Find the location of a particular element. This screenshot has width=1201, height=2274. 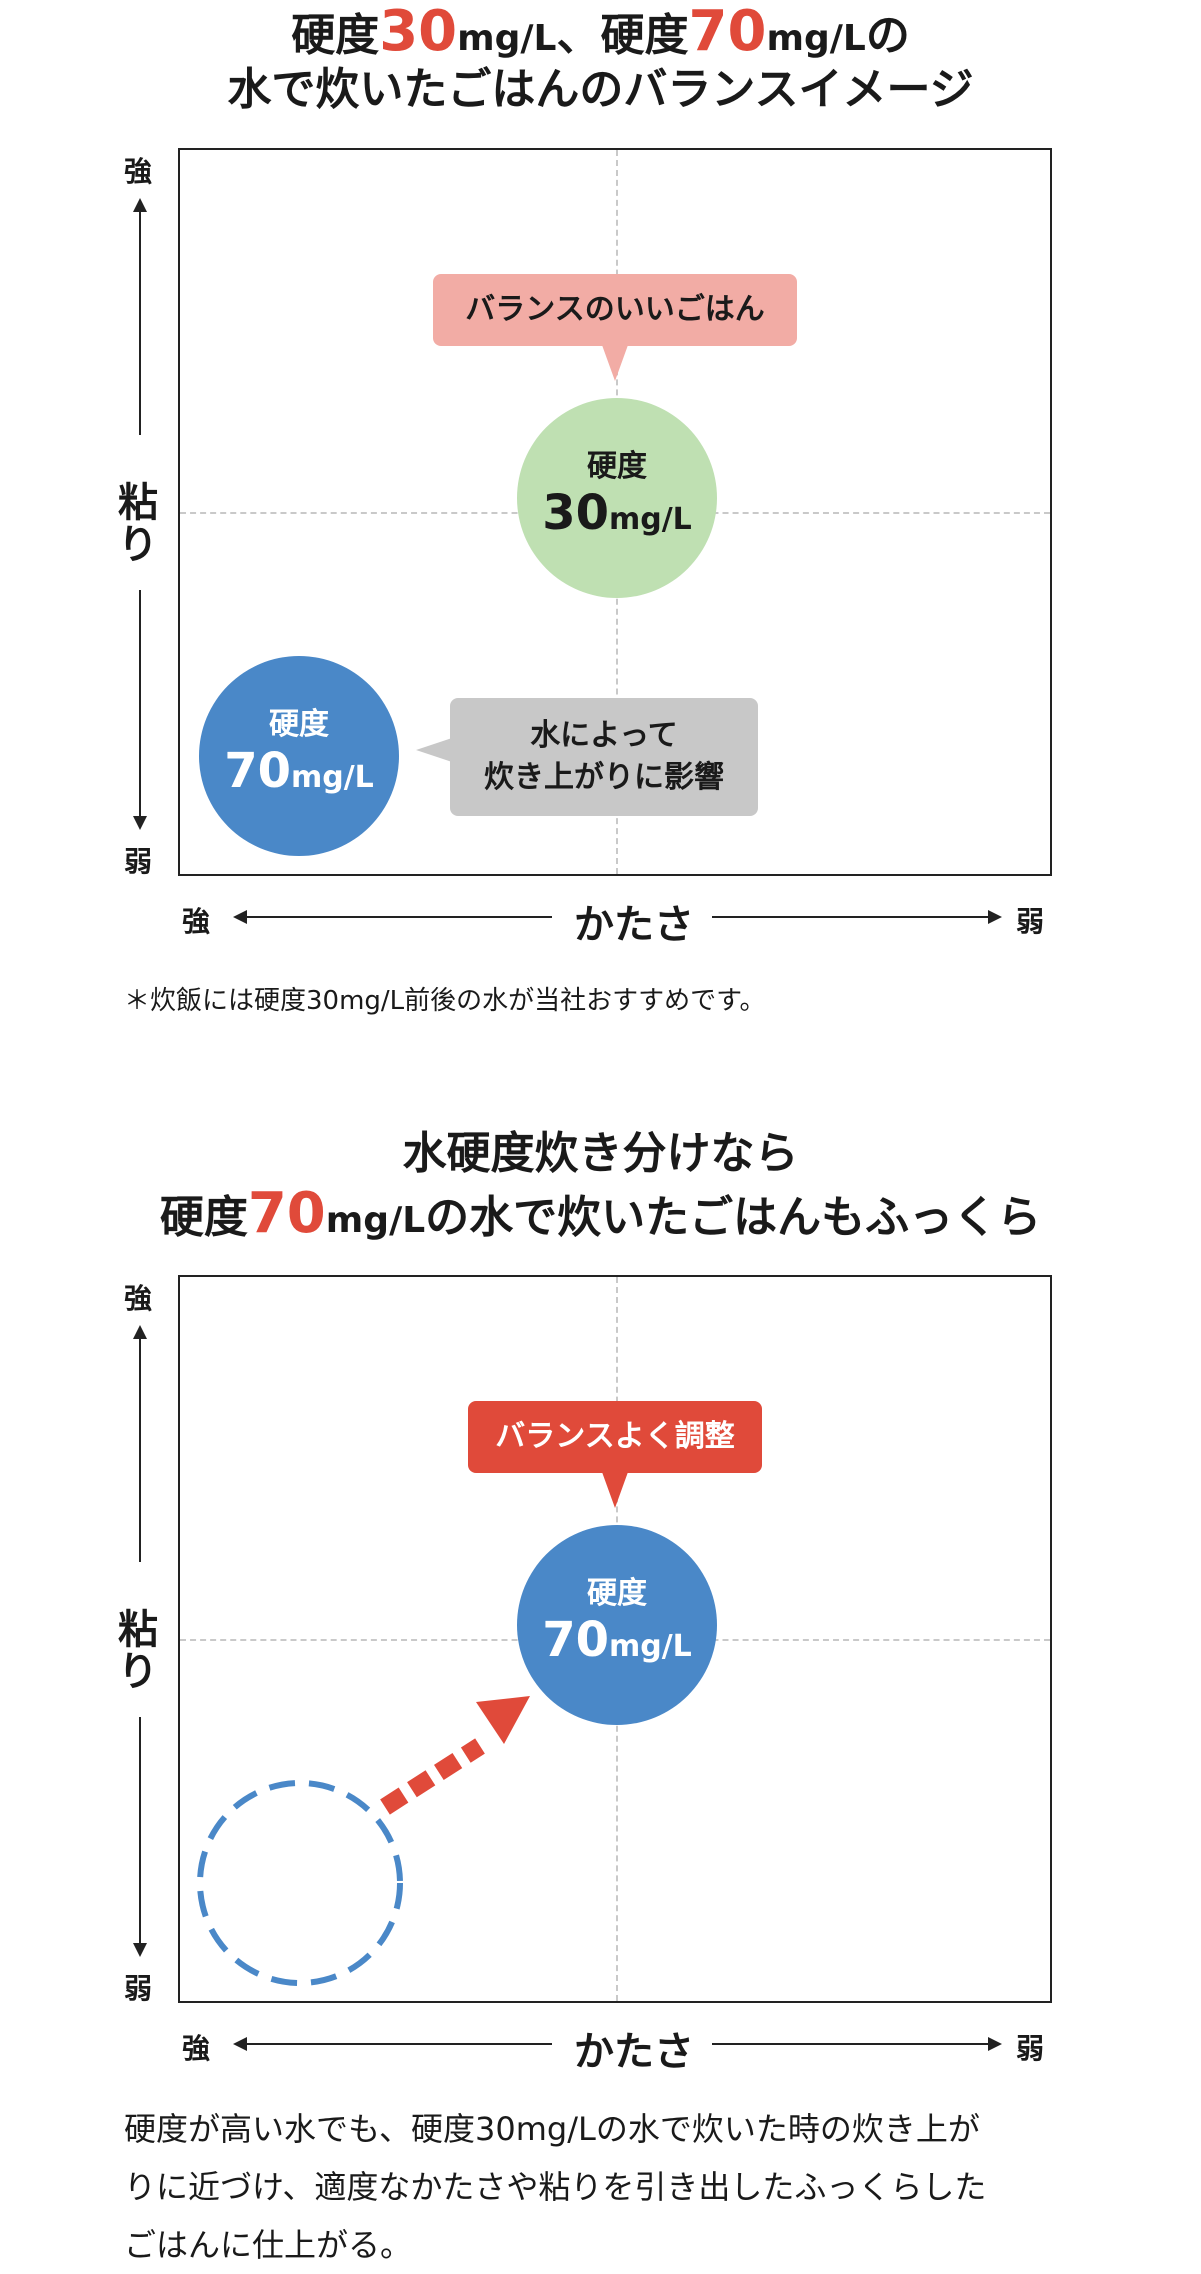

chart2-x-right-label: 弱 is located at coordinates (1030, 2048).